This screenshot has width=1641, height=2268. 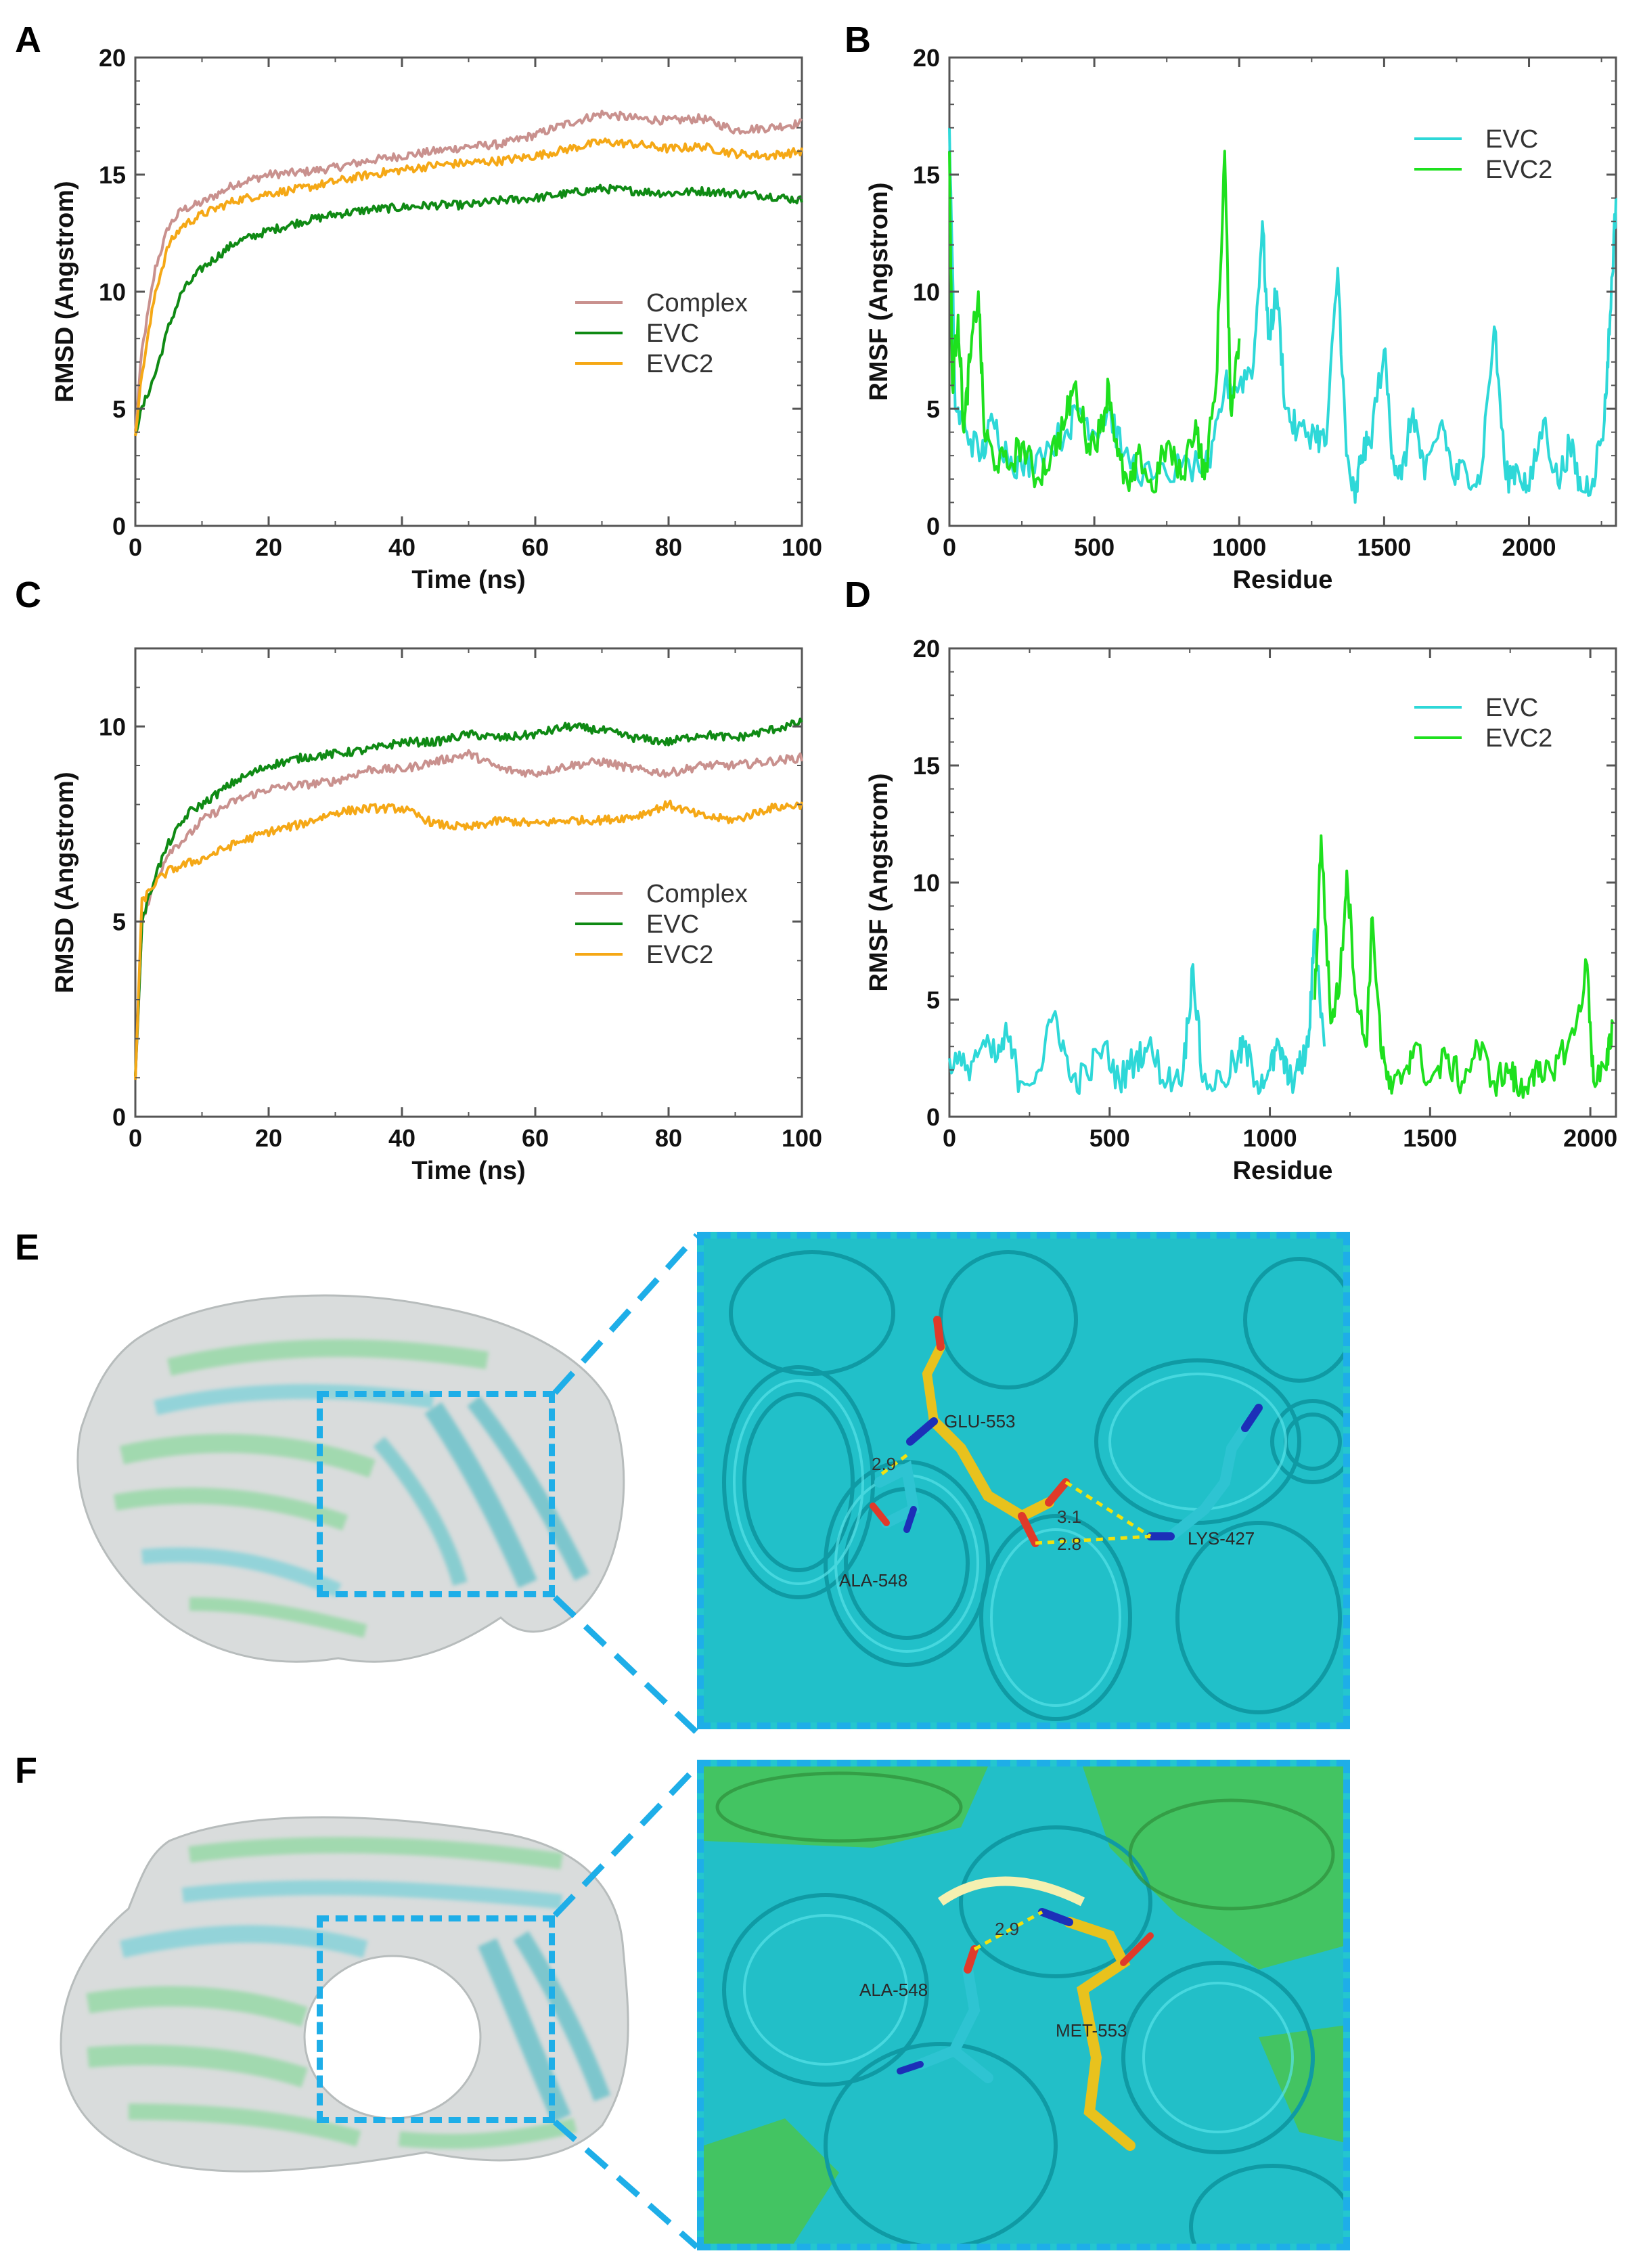 What do you see at coordinates (893, 1990) in the screenshot?
I see `label-ala-548-f: ALA-548` at bounding box center [893, 1990].